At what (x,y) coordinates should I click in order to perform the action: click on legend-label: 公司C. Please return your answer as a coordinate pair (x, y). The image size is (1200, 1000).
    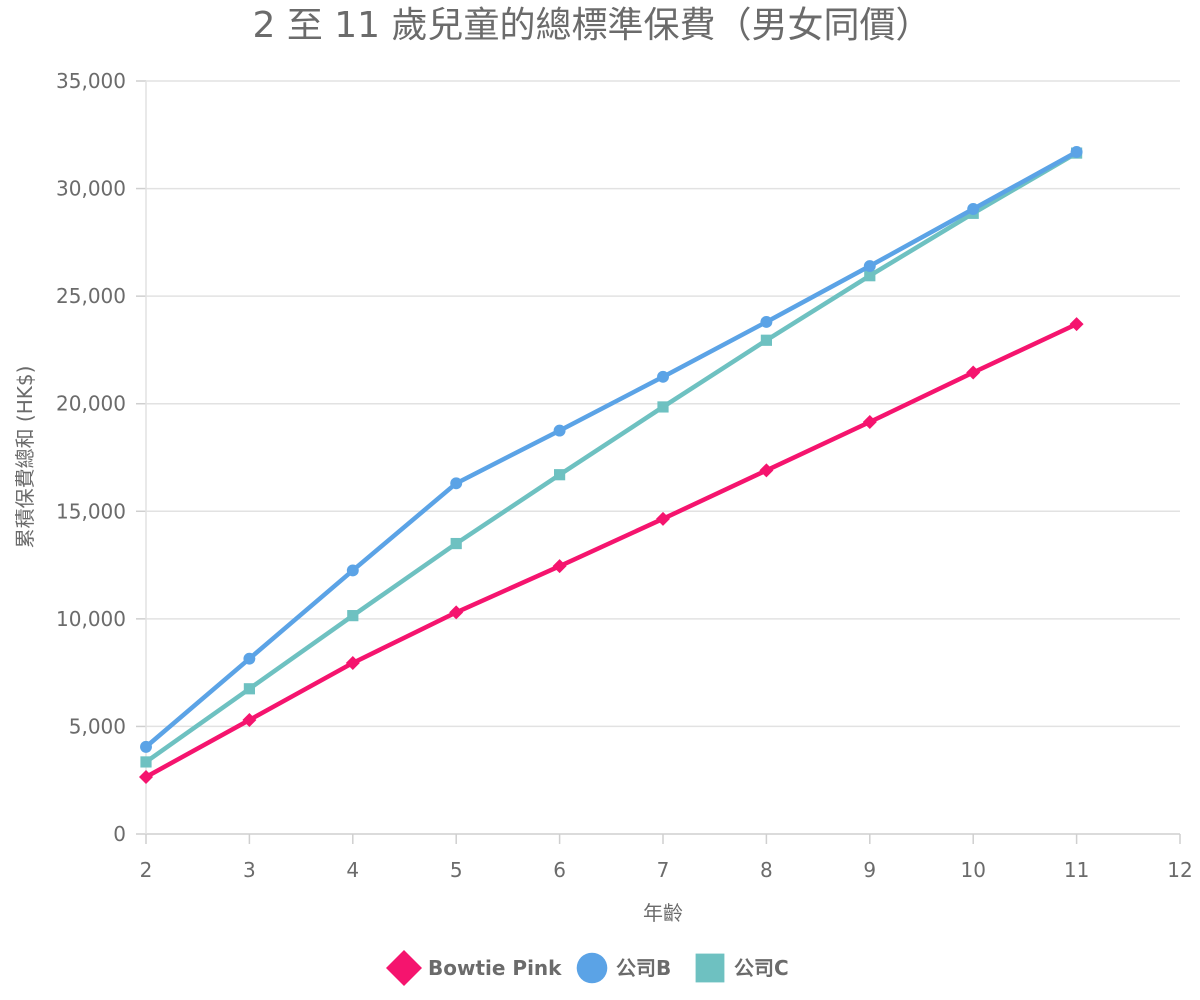
    Looking at the image, I should click on (761, 968).